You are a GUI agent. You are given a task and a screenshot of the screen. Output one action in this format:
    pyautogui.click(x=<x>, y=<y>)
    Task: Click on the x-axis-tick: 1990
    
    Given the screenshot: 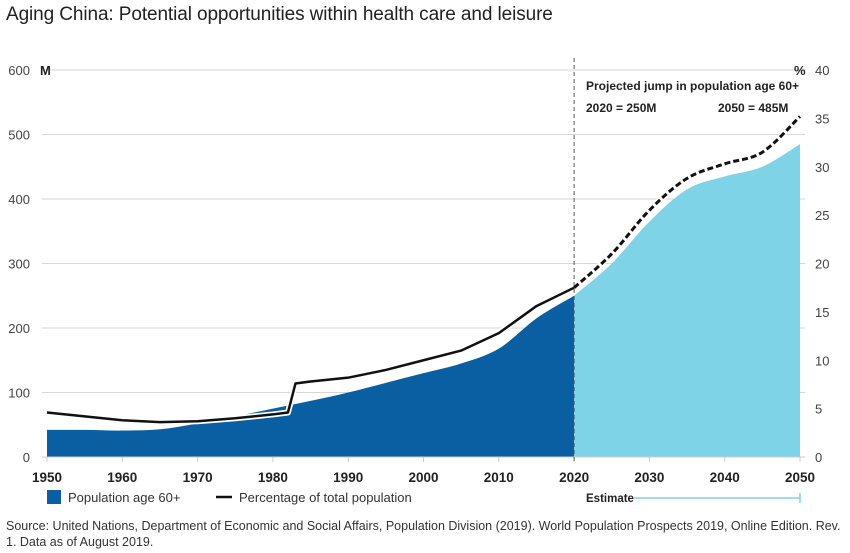 What is the action you would take?
    pyautogui.click(x=348, y=477)
    